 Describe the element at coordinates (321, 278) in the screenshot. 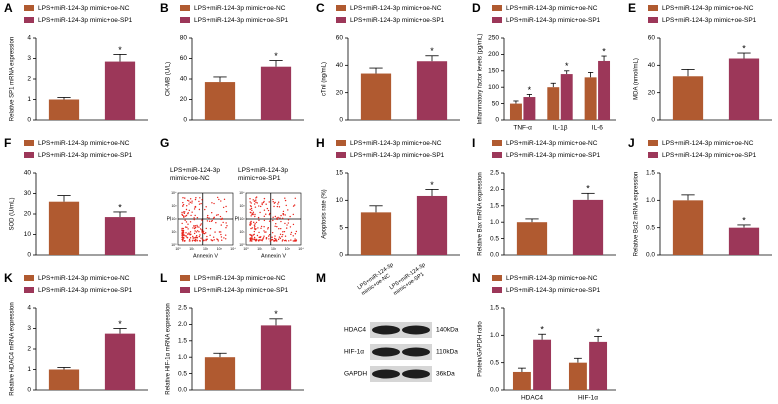

I see `panel-letter: M` at that location.